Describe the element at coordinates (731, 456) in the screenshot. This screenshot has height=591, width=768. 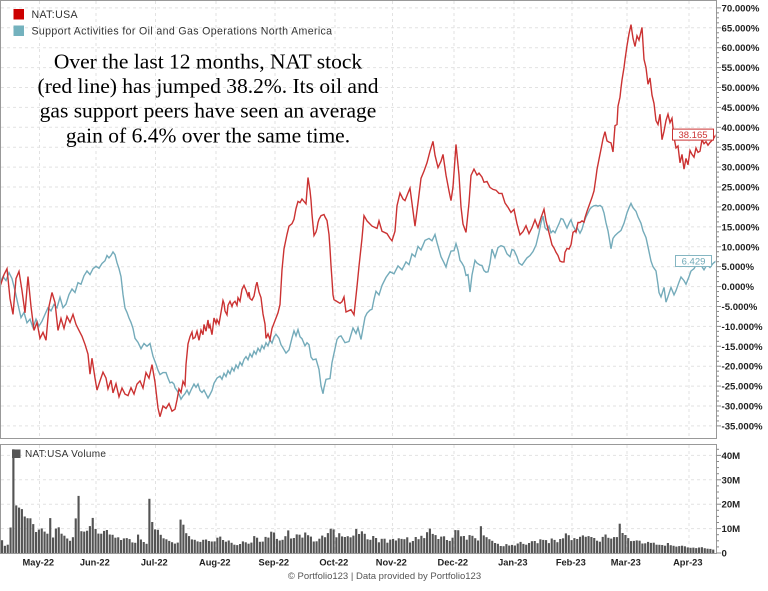
I see `svg-text: 40M` at that location.